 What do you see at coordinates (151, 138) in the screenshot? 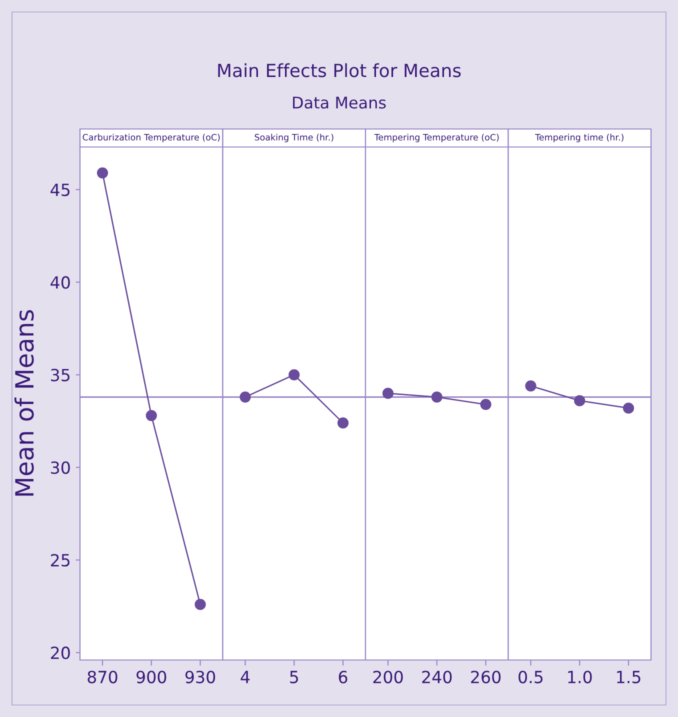
I see `chart-title: Carburization Temperature (oC)` at bounding box center [151, 138].